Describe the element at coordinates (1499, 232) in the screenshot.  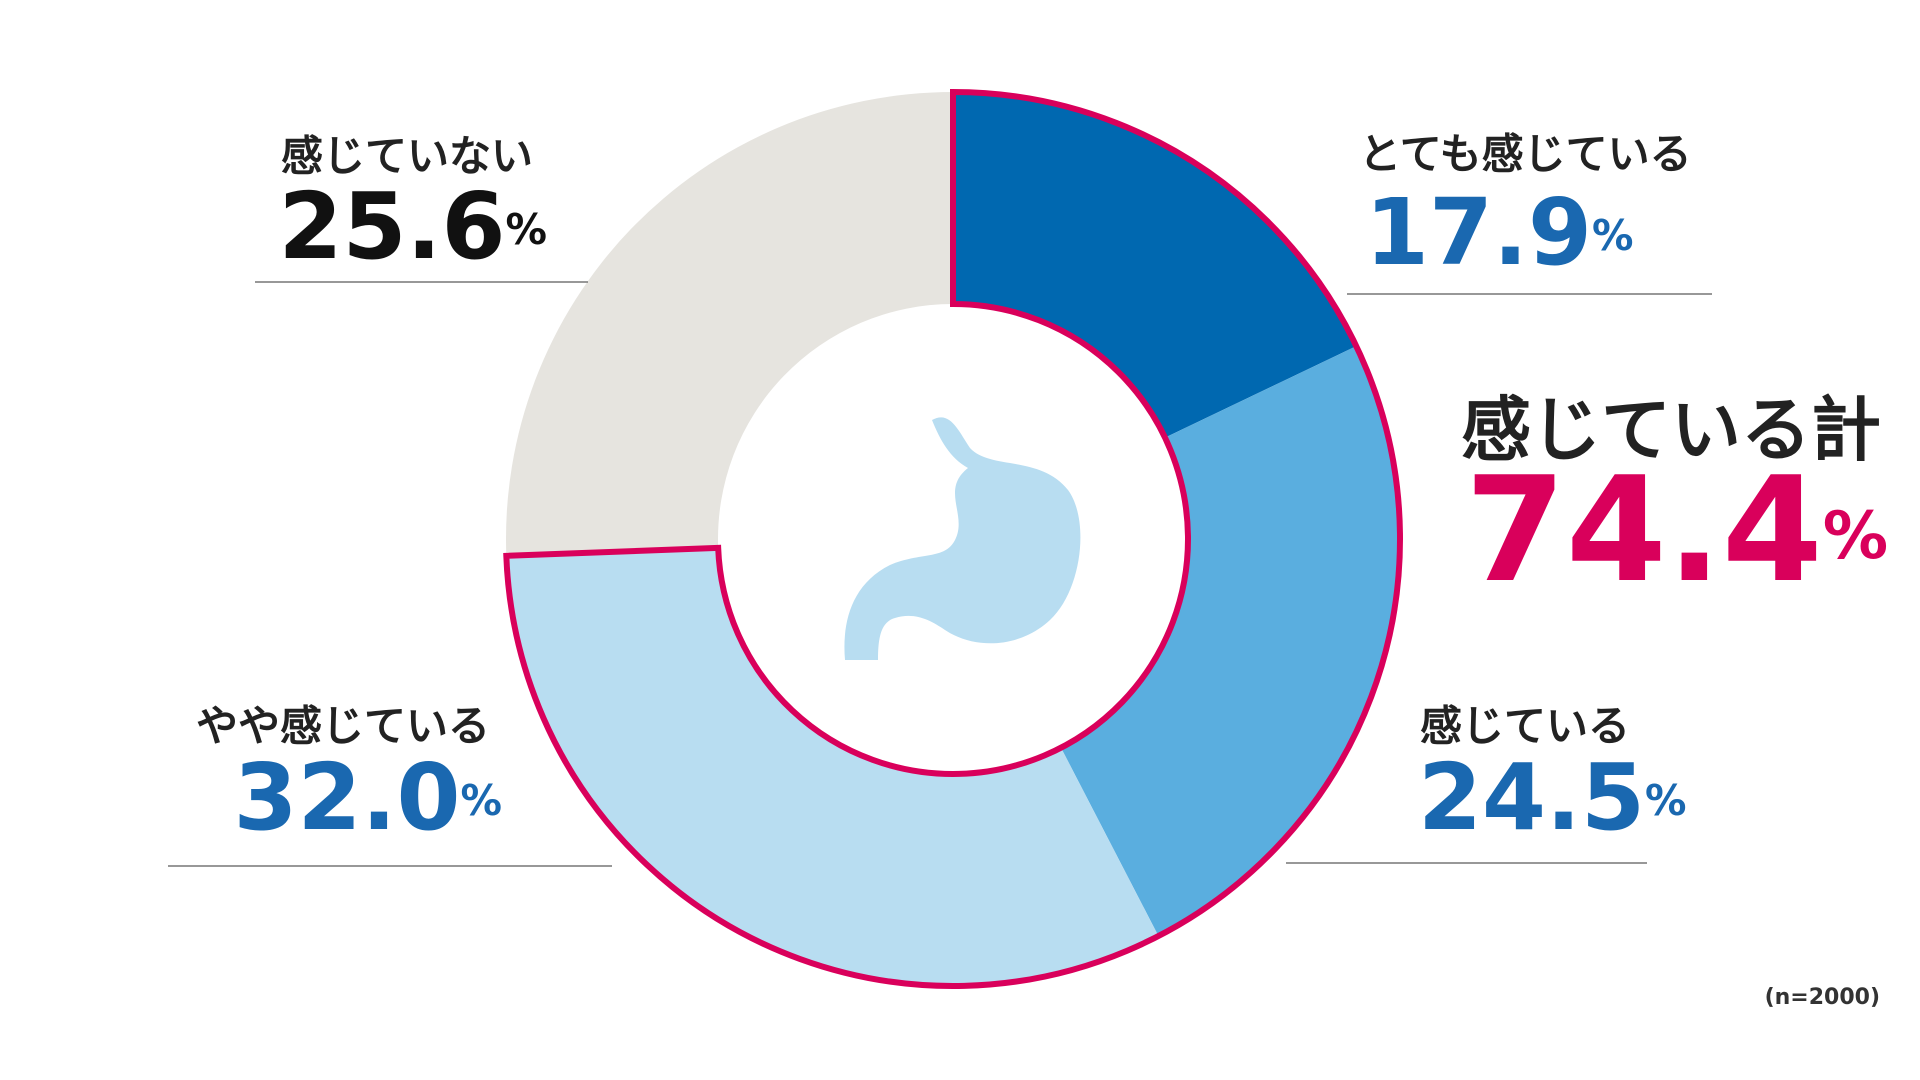
I see `value-label: 17.9%` at that location.